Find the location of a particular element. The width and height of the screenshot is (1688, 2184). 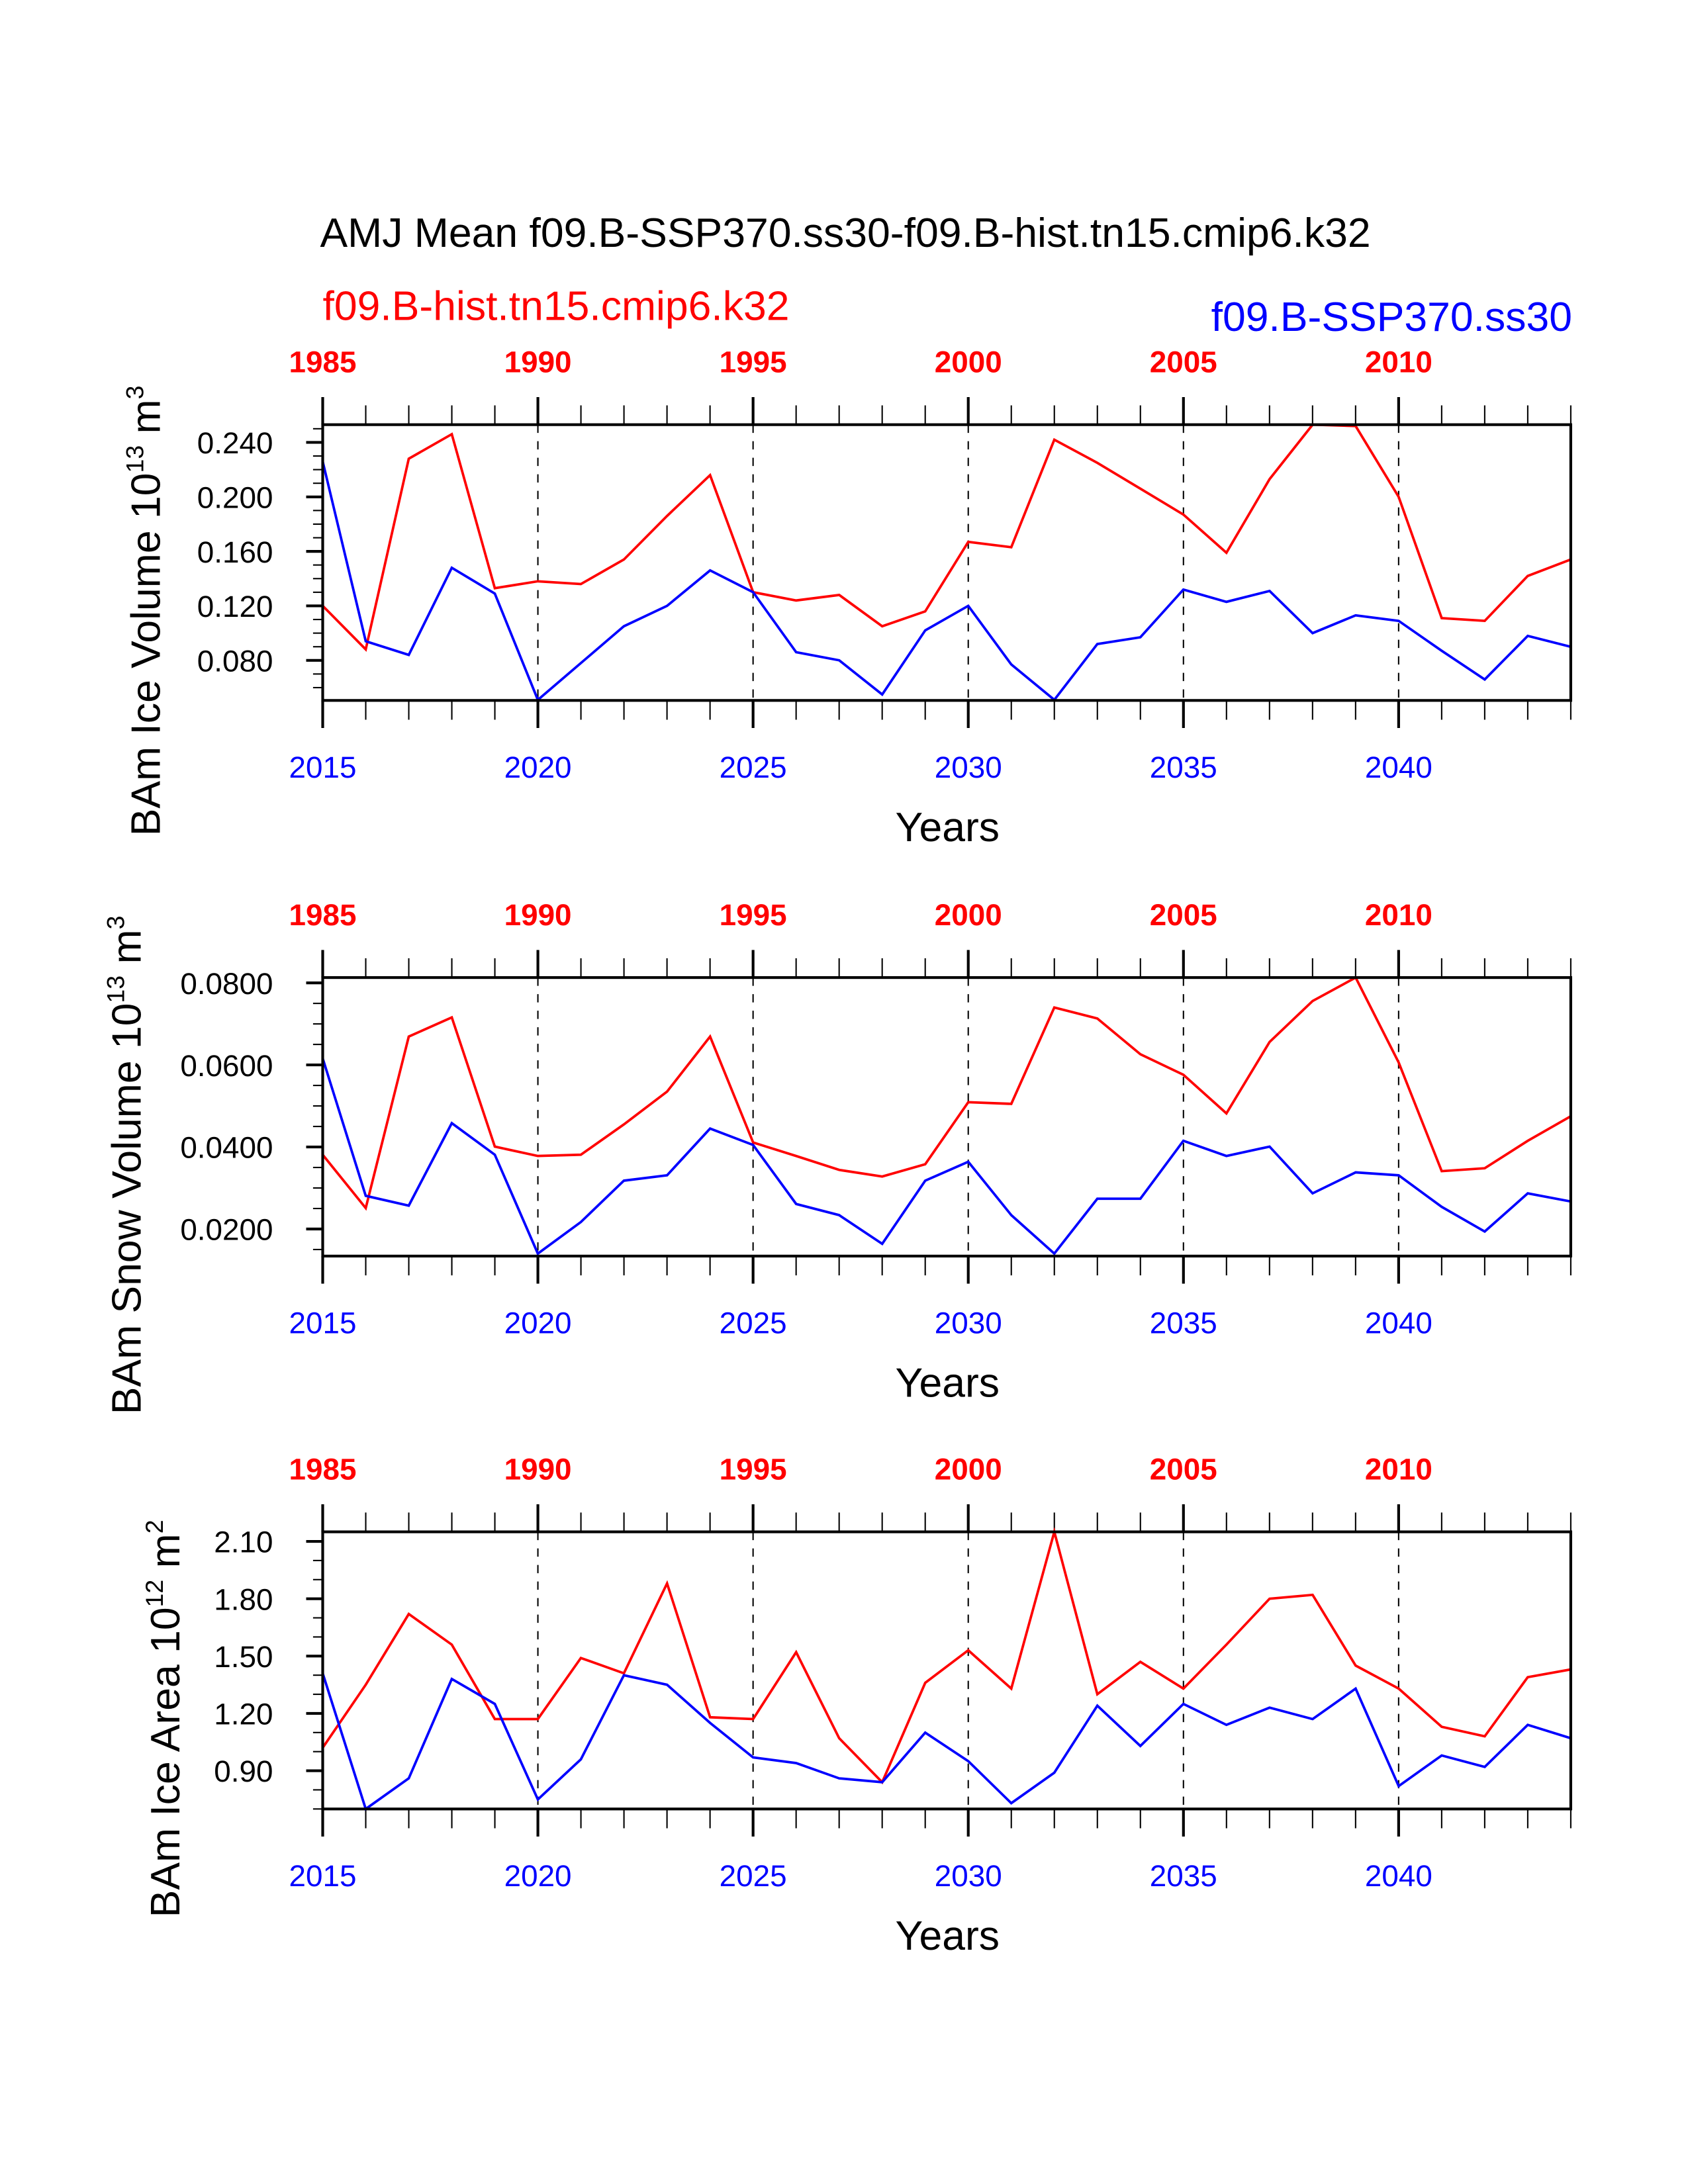

y-label-text: BAm Ice Volume 10 is located at coordinates (146, 655).